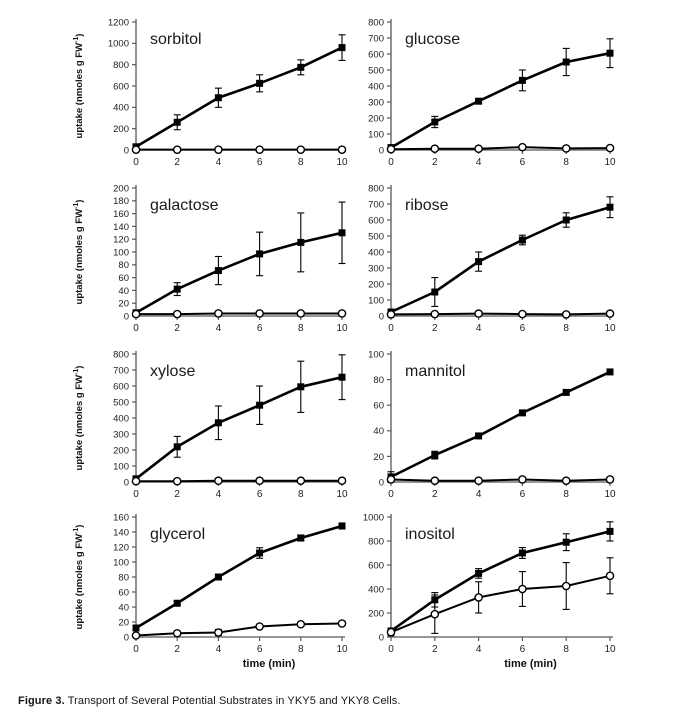 This screenshot has height=707, width=694. What do you see at coordinates (239, 313) in the screenshot?
I see `series-line-open-circles` at bounding box center [239, 313].